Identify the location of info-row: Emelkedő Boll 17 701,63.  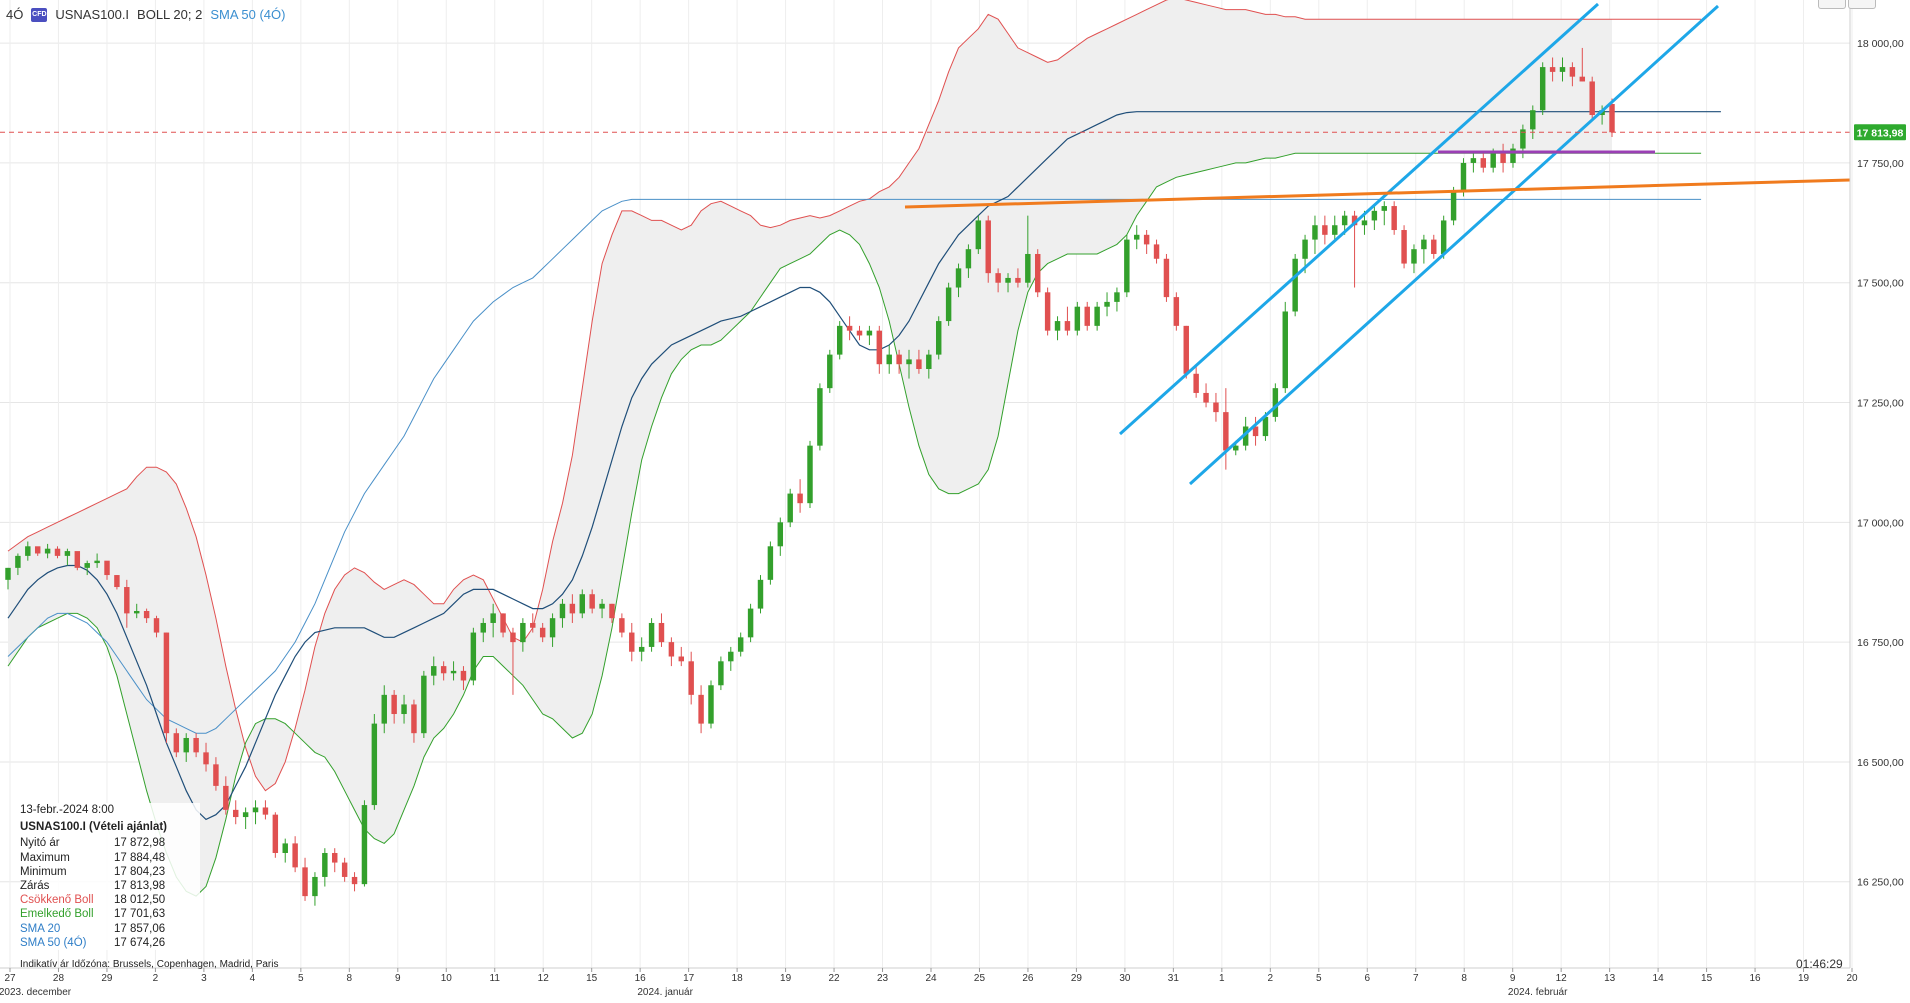
(110, 914).